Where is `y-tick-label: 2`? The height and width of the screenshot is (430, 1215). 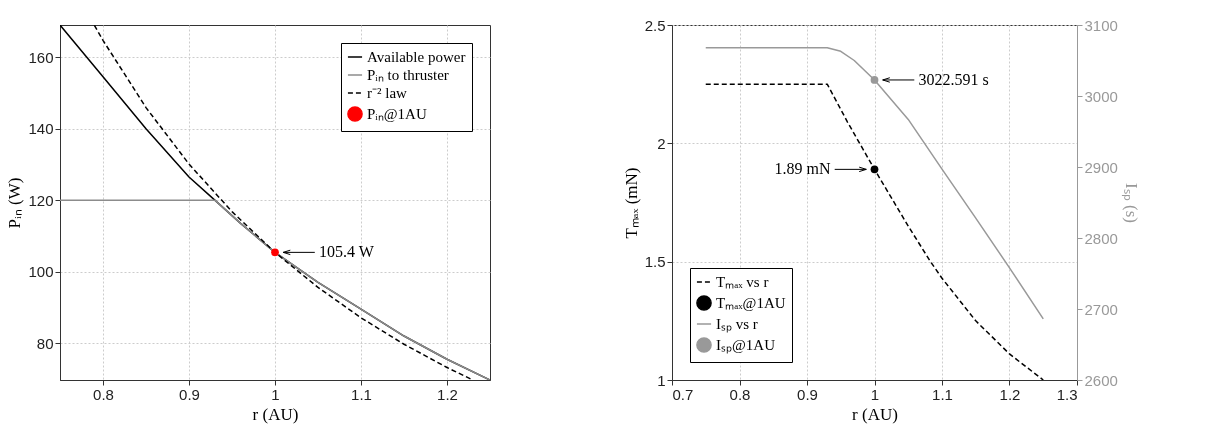 y-tick-label: 2 is located at coordinates (661, 143).